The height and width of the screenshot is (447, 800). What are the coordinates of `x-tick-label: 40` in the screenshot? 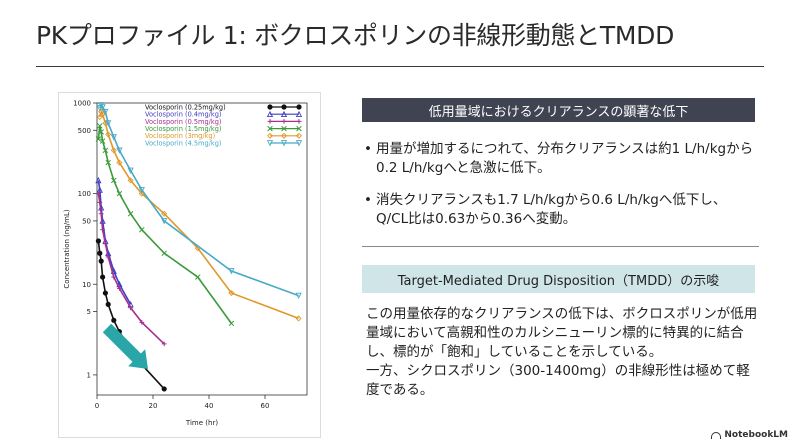 It's located at (209, 406).